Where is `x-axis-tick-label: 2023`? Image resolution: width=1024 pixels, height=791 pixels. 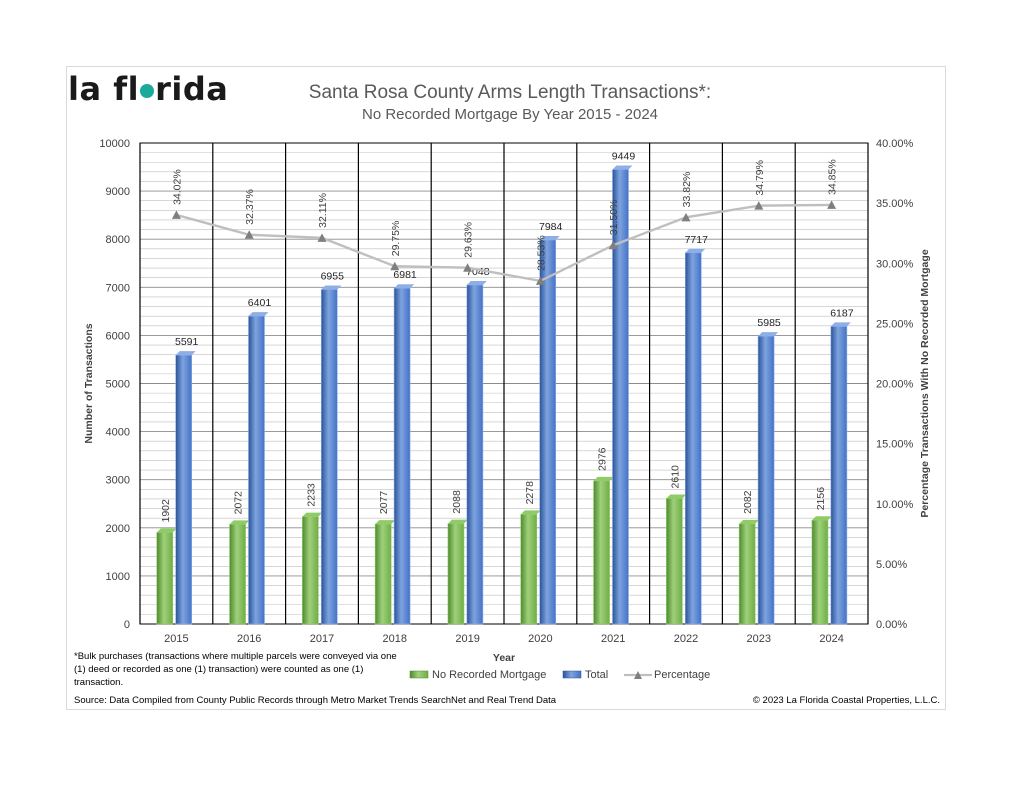 x-axis-tick-label: 2023 is located at coordinates (759, 639).